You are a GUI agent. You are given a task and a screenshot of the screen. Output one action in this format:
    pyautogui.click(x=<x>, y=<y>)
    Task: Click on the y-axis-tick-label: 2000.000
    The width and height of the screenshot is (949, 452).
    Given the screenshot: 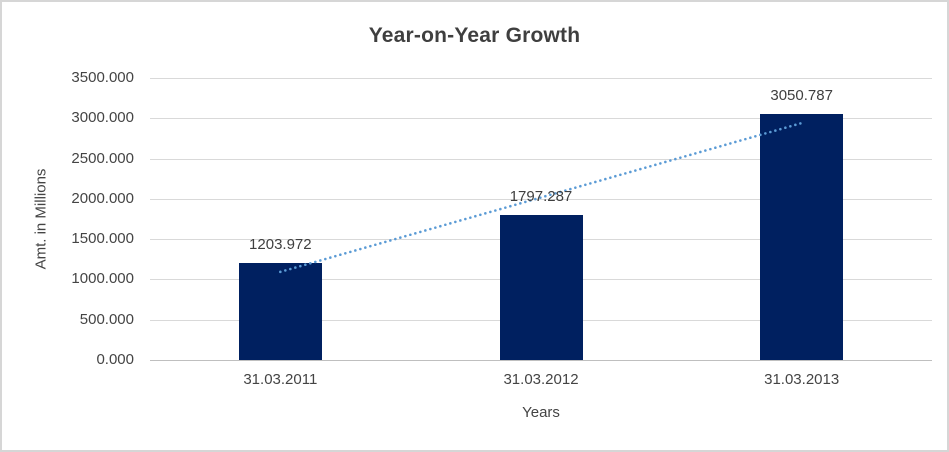 What is the action you would take?
    pyautogui.click(x=102, y=198)
    